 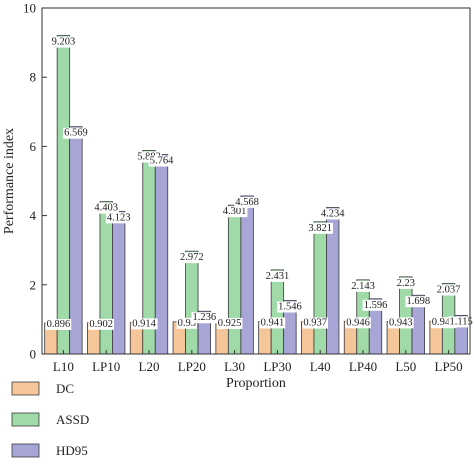 What do you see at coordinates (247, 275) in the screenshot?
I see `bar-hd95-l30` at bounding box center [247, 275].